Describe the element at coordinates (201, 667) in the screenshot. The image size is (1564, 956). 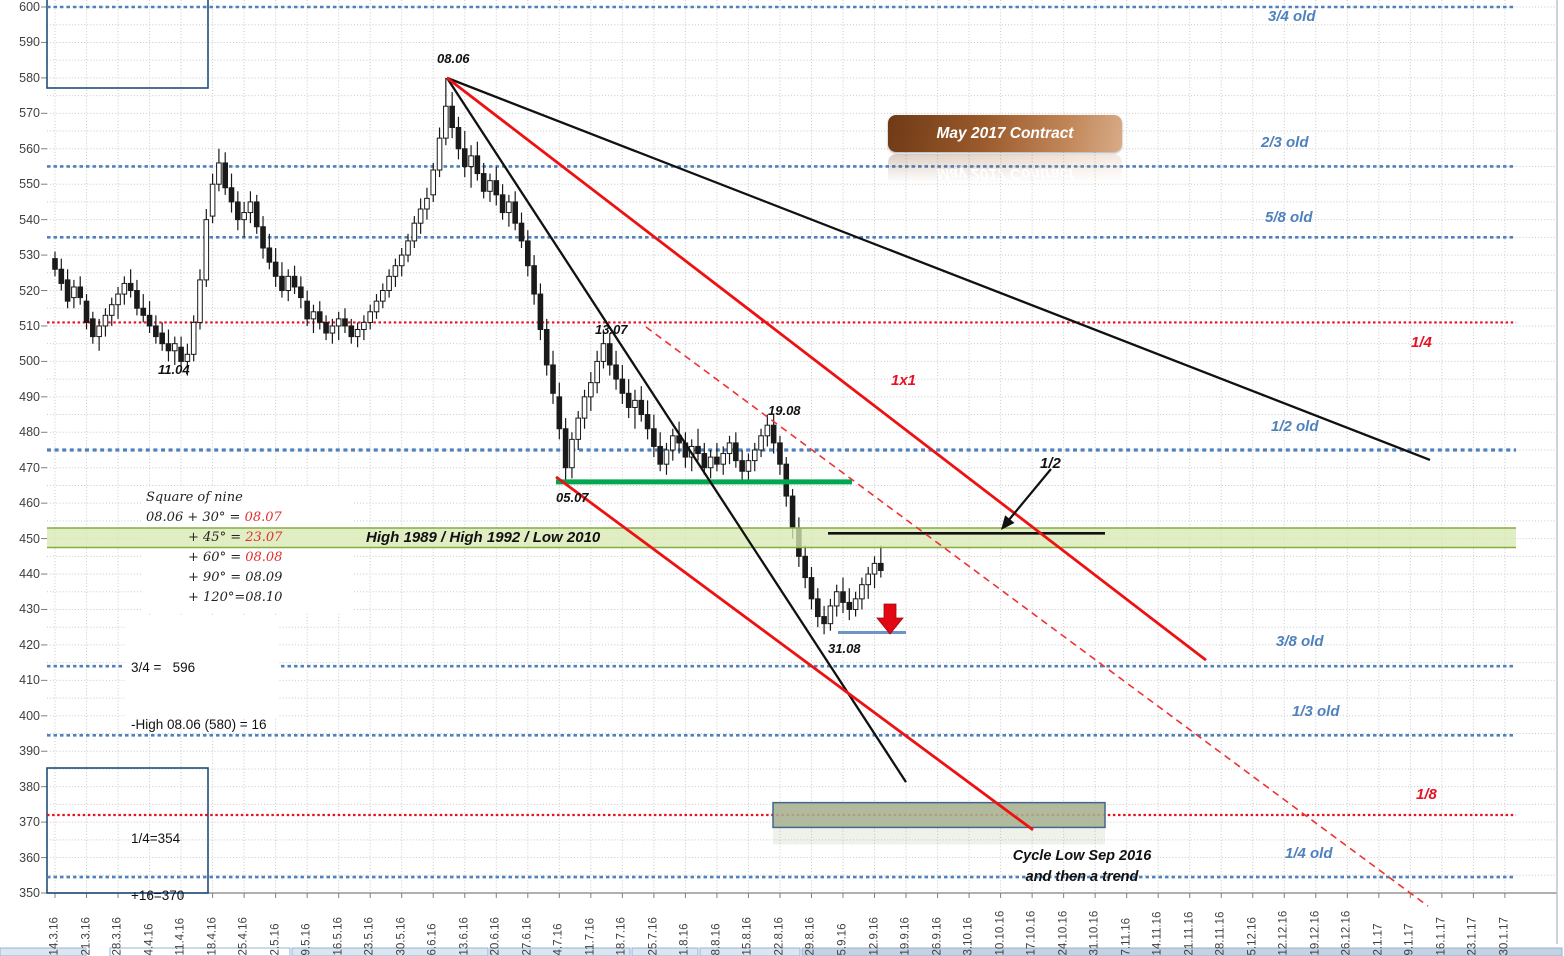
I see `calc-note-backdrop` at that location.